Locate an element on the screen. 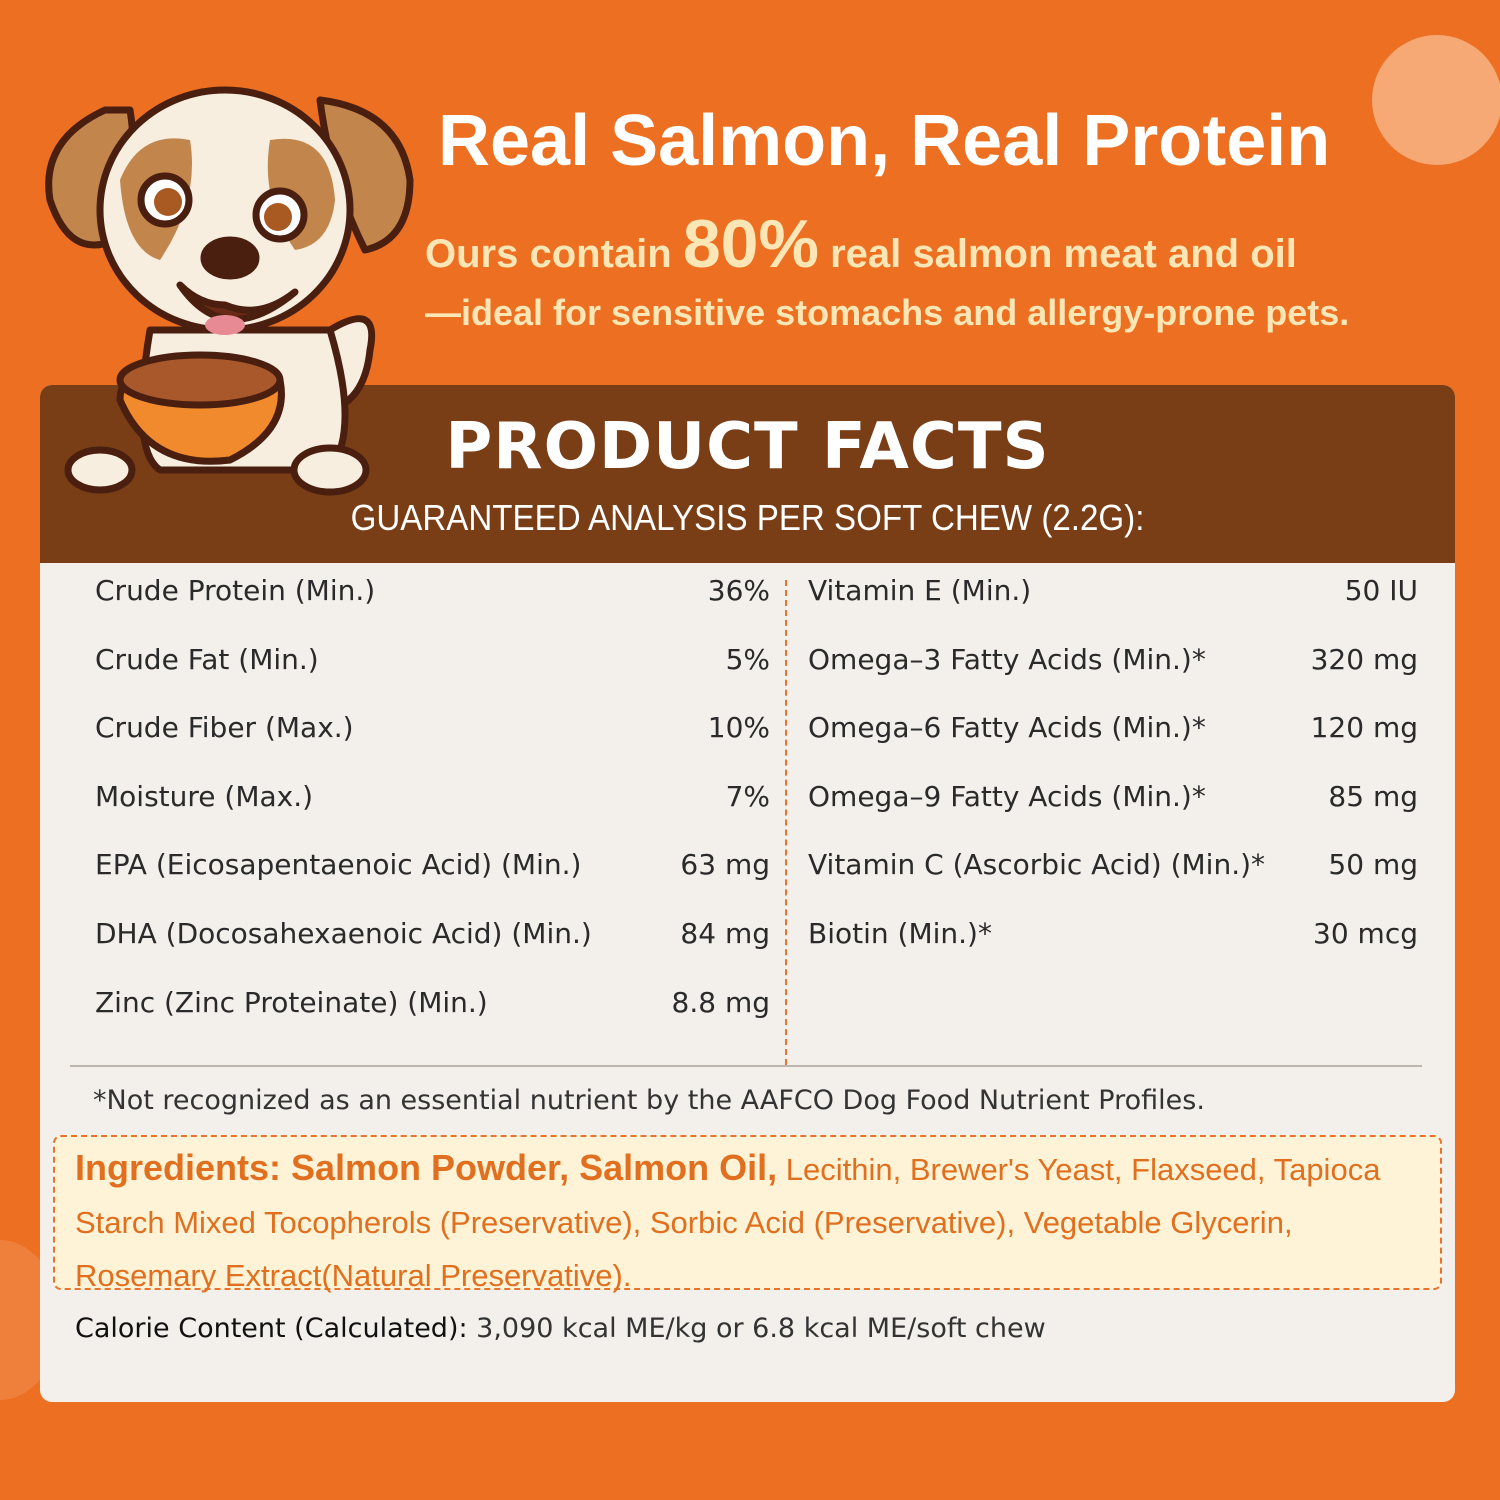 The width and height of the screenshot is (1500, 1500). nutrient-label: EPA (Eicosapentaenoic Acid) (Min.) is located at coordinates (338, 864).